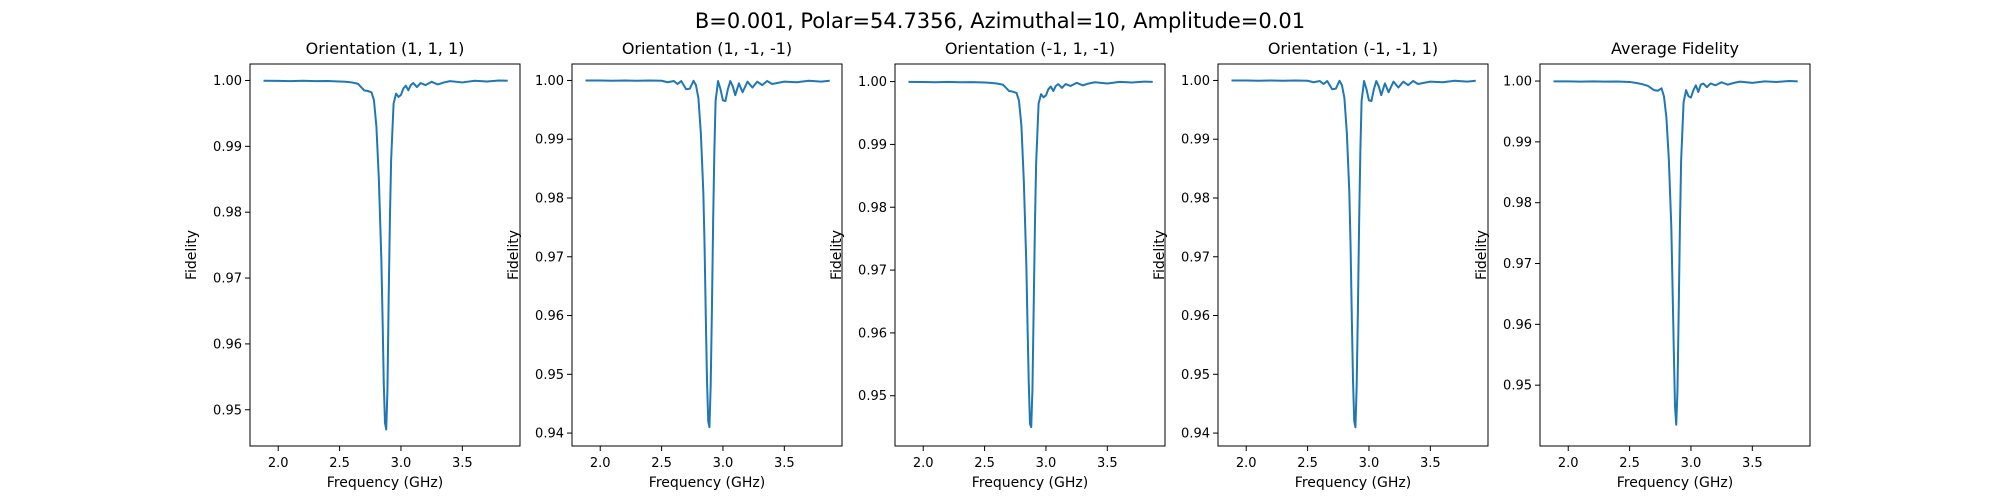 This screenshot has width=2000, height=500. I want to click on subplot-title: Orientation (-1, 1, -1), so click(1030, 48).